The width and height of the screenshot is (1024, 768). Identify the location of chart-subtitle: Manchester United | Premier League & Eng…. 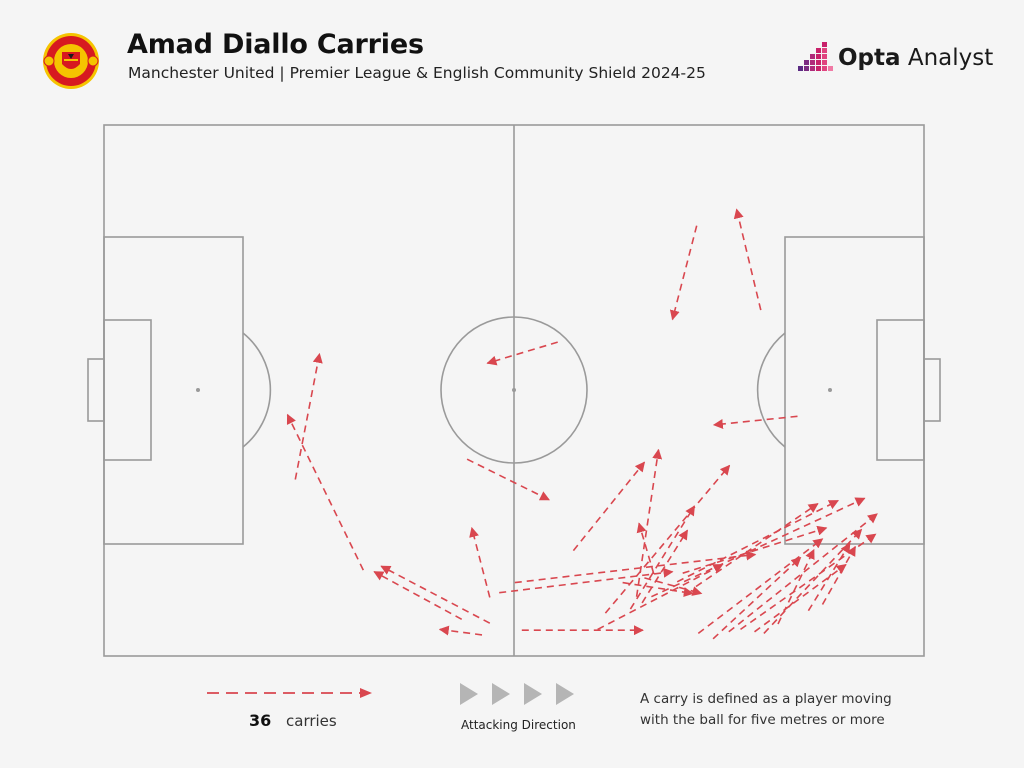
(417, 73).